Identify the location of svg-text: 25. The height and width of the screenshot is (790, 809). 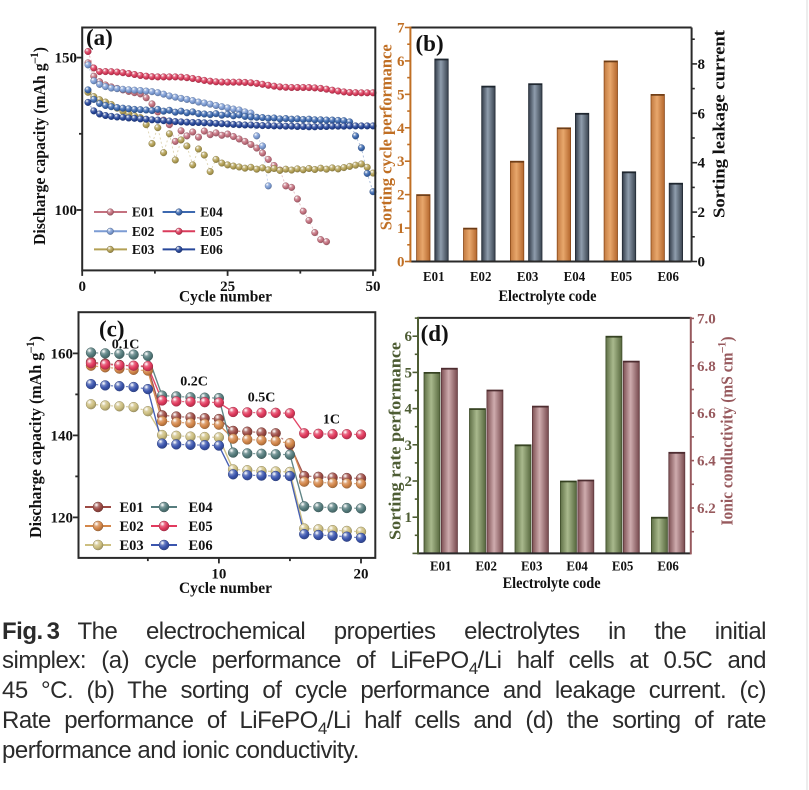
(227, 287).